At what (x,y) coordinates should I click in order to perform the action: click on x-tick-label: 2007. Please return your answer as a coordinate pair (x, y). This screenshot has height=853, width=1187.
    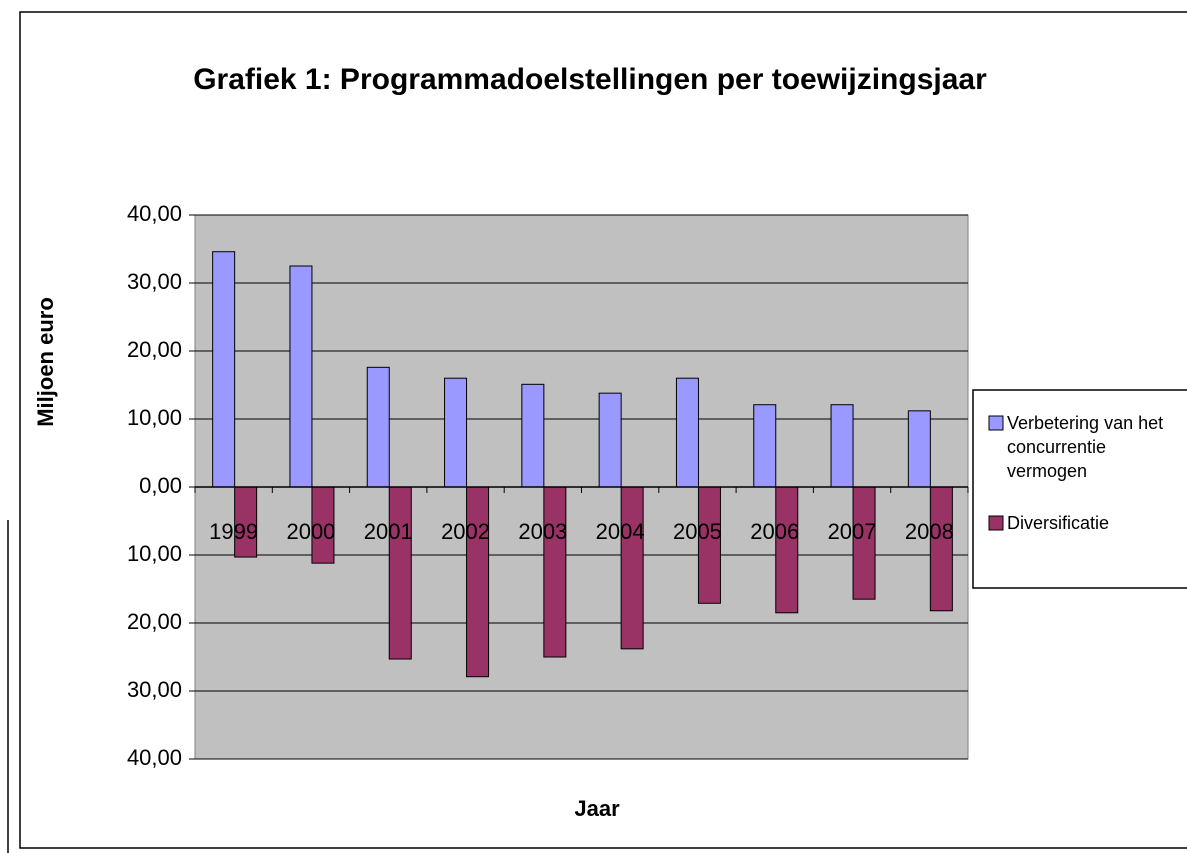
    Looking at the image, I should click on (852, 531).